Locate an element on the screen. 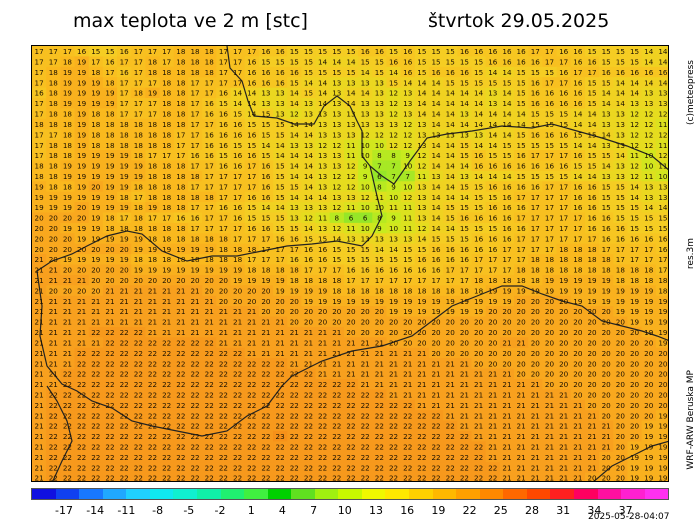 This screenshot has width=700, height=525. color-scale-swatch is located at coordinates (138, 494).